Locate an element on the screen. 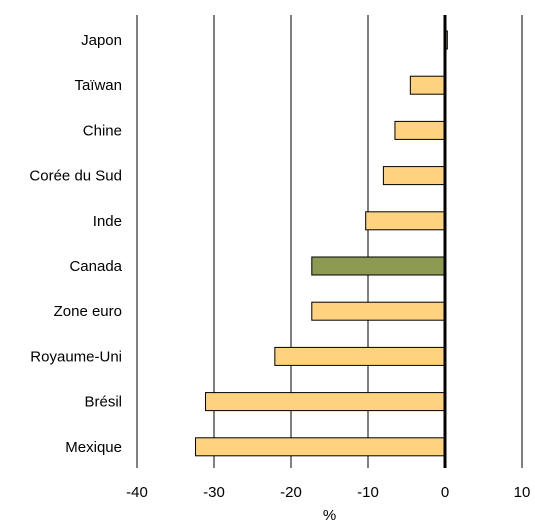 Image resolution: width=535 pixels, height=525 pixels. x-tick-label-3: -10 is located at coordinates (368, 492).